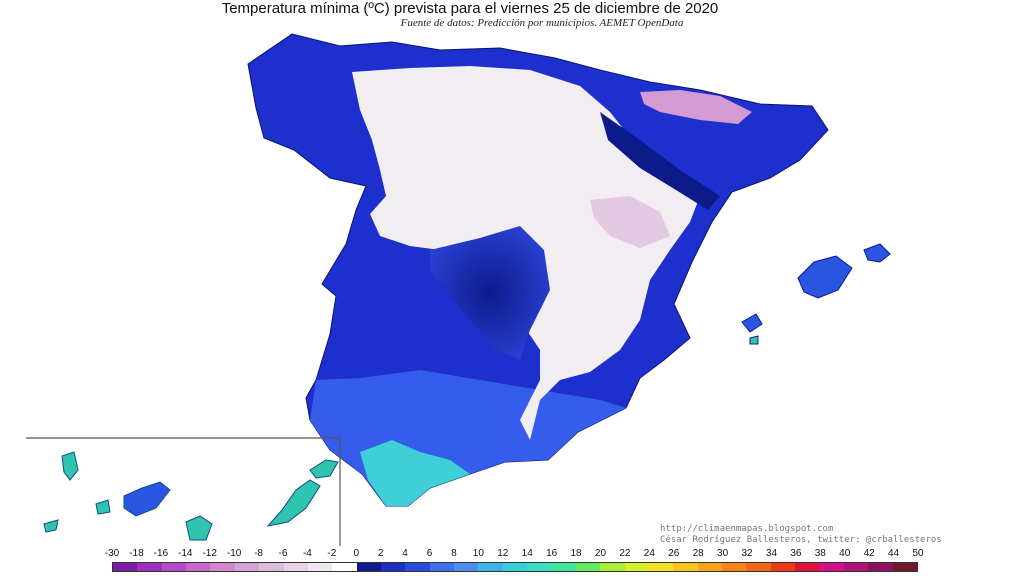 The width and height of the screenshot is (1024, 576). I want to click on legend-tick-label: 22, so click(625, 553).